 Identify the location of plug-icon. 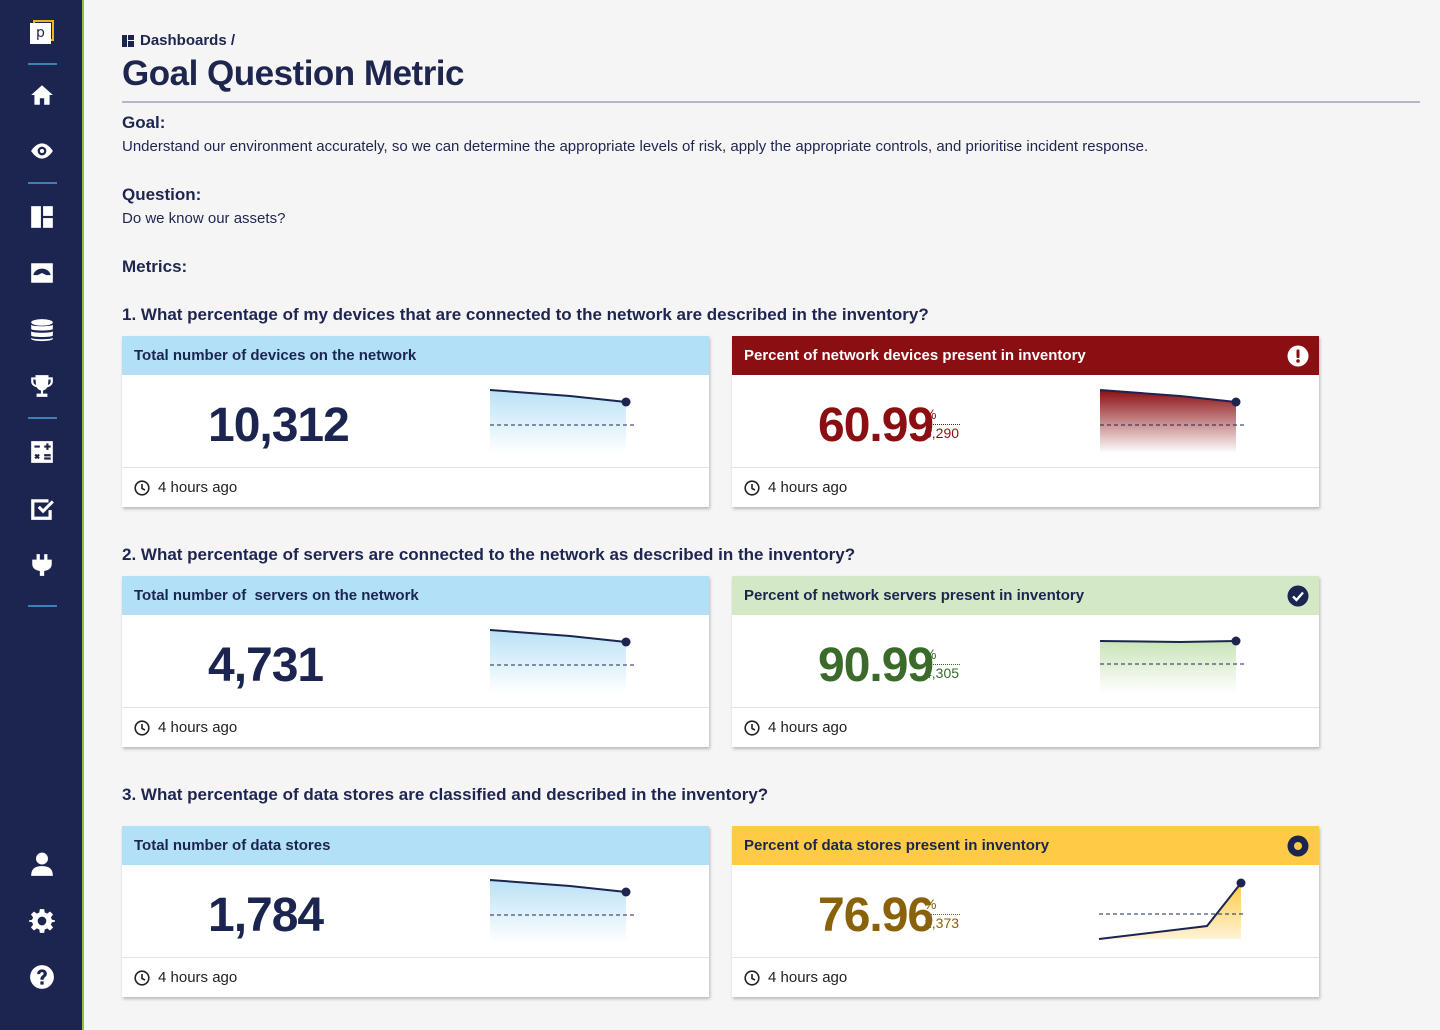
(42, 565).